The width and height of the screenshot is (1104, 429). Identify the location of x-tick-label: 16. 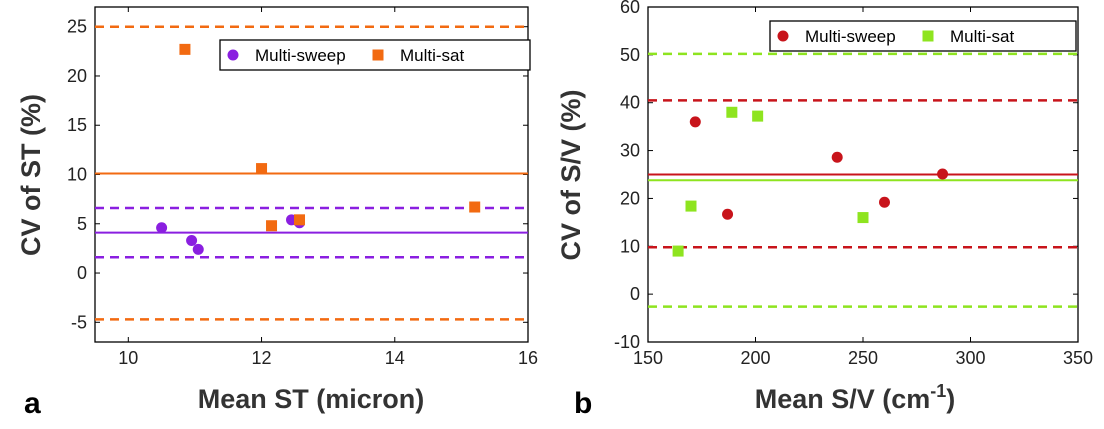
(528, 358).